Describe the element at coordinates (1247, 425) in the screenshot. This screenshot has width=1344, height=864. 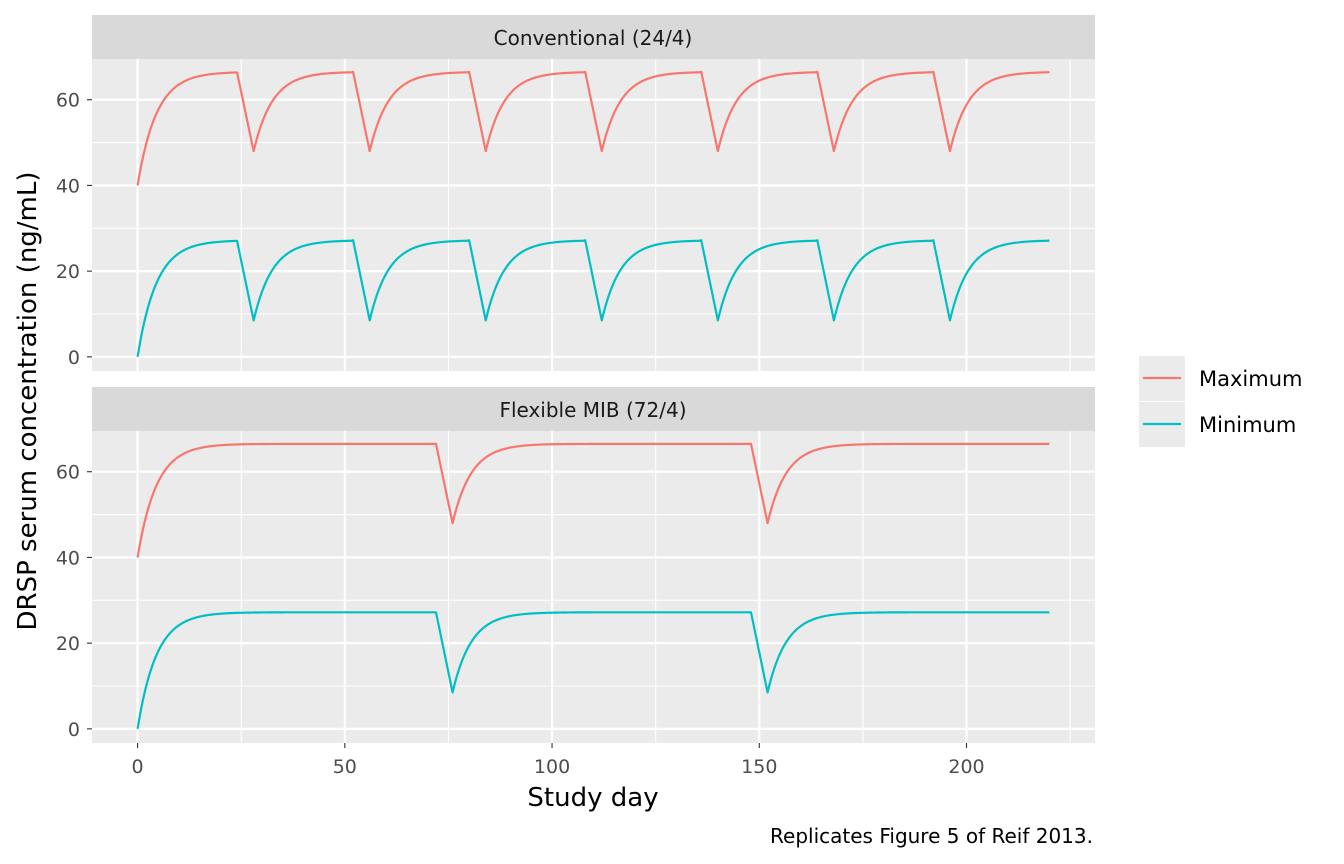
I see `legend-label-minimum: Minimum` at that location.